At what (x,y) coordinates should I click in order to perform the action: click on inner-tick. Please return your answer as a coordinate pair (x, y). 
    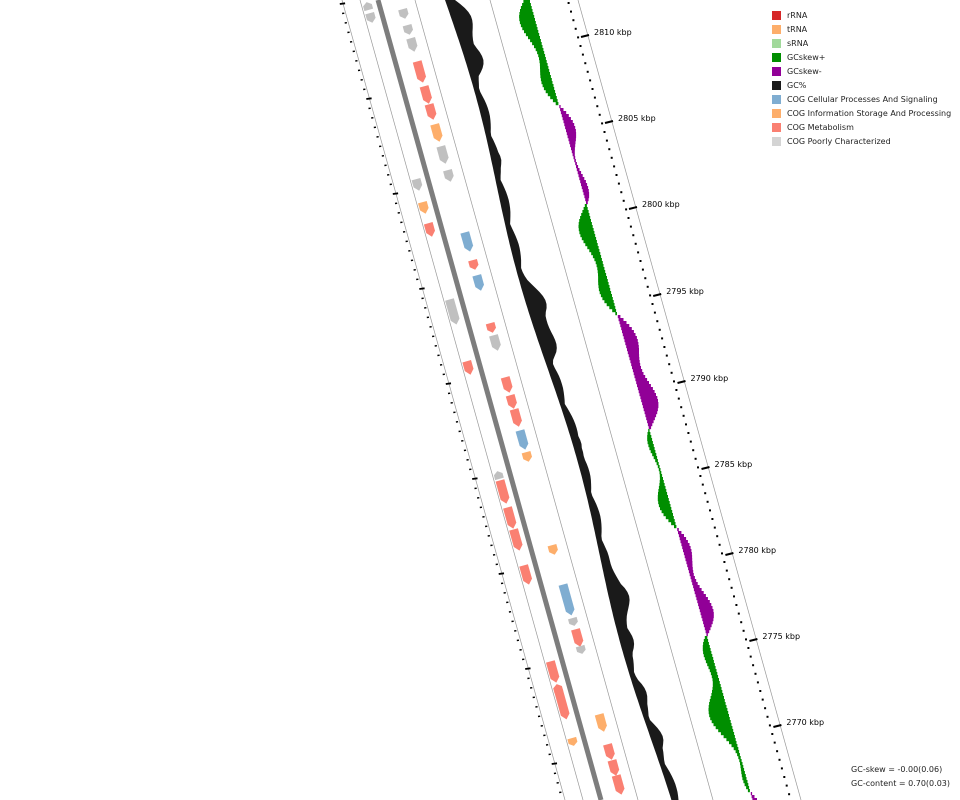
    Looking at the image, I should click on (422, 288).